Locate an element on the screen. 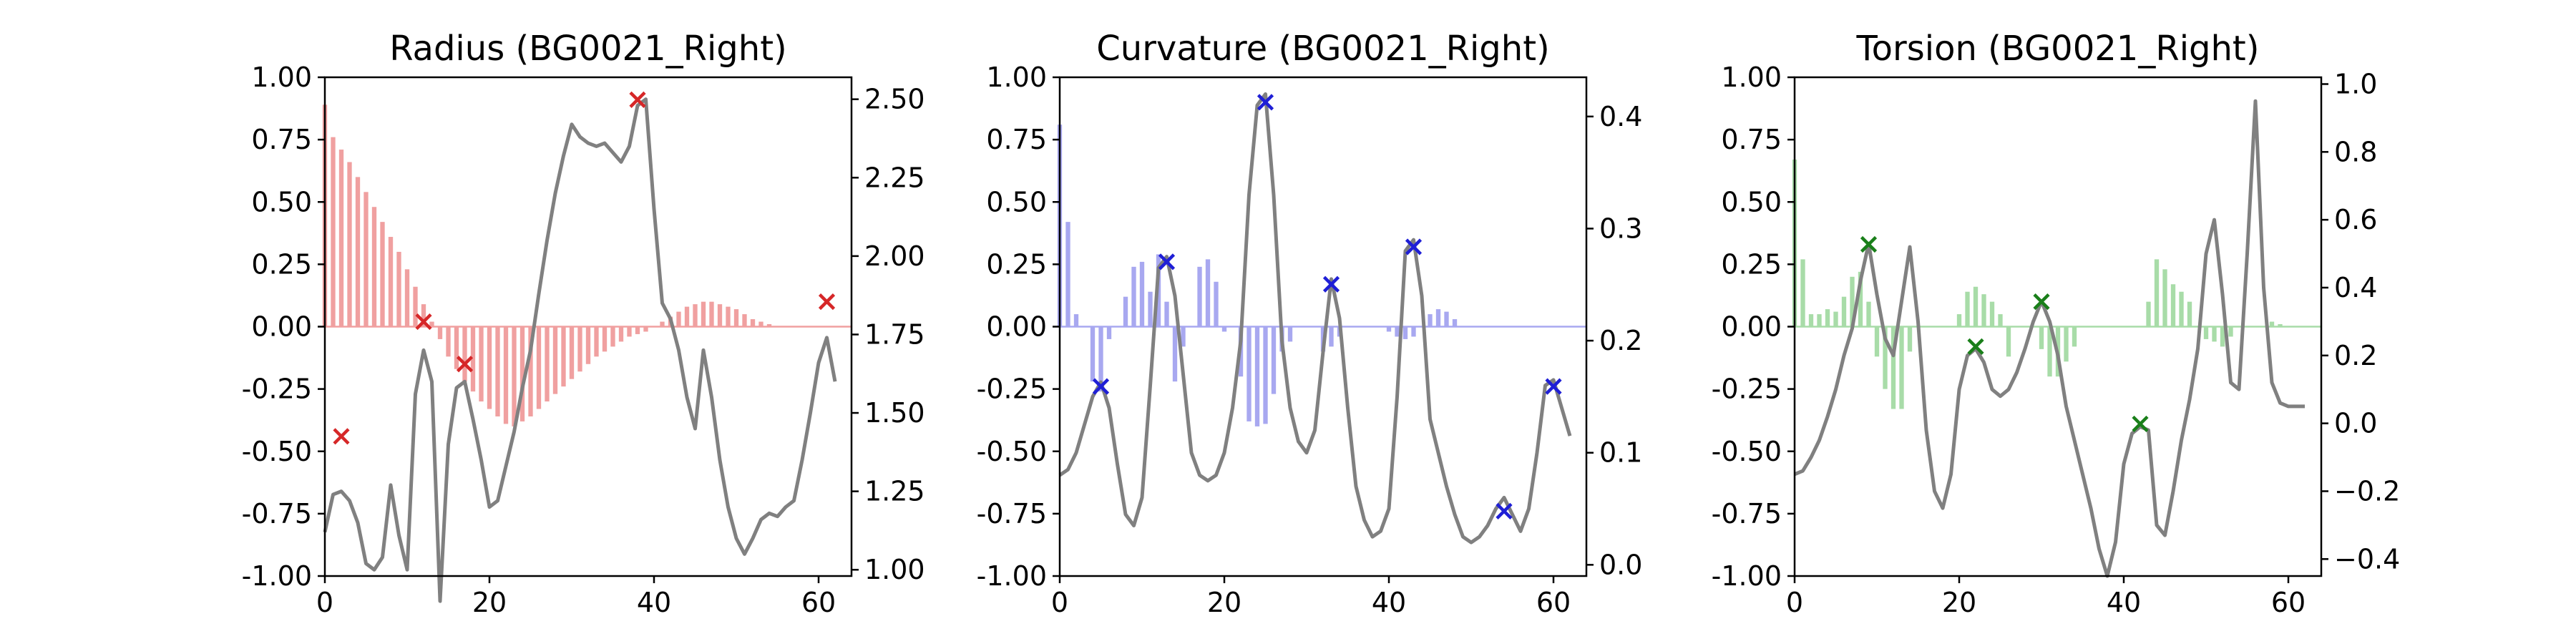 This screenshot has width=2576, height=644. x-tick-label: 40 is located at coordinates (654, 602).